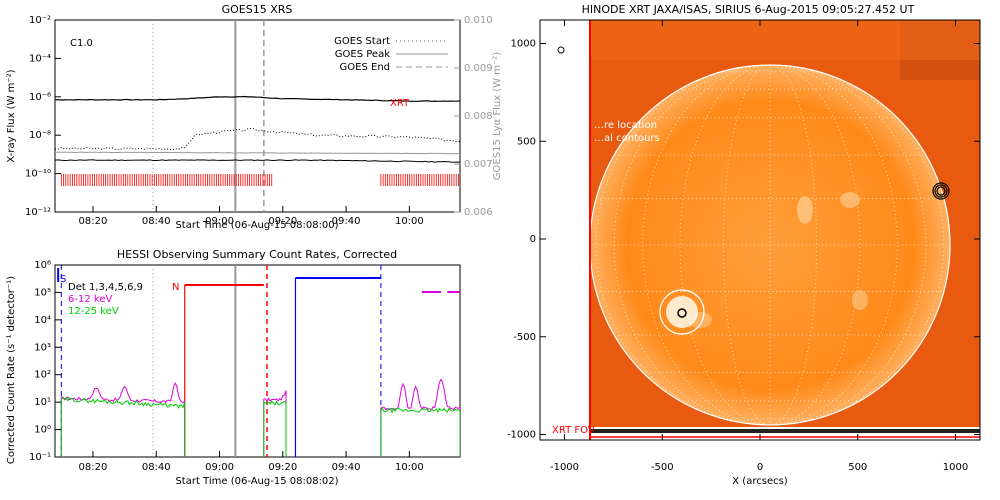  I want to click on legend-det: Det 1,3,4,5,6,9, so click(105, 287).